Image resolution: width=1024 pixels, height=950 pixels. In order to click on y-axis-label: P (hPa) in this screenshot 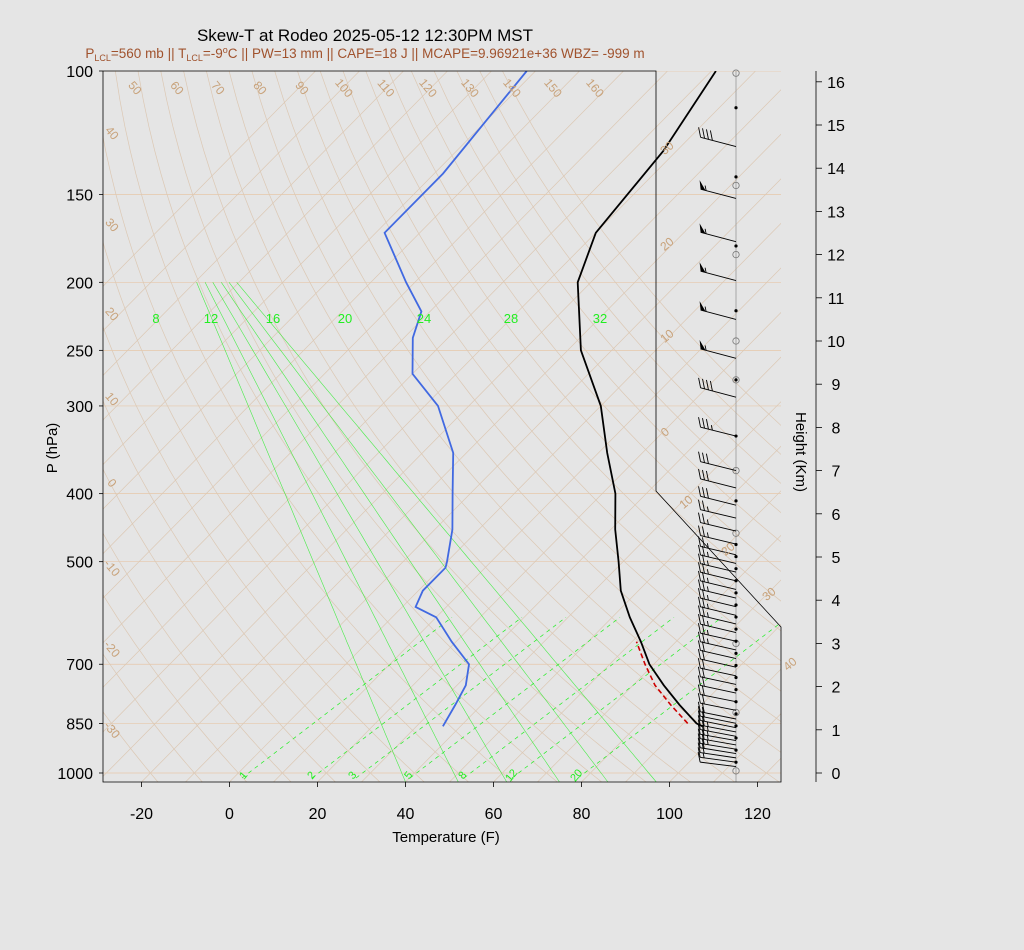, I will do `click(52, 448)`.